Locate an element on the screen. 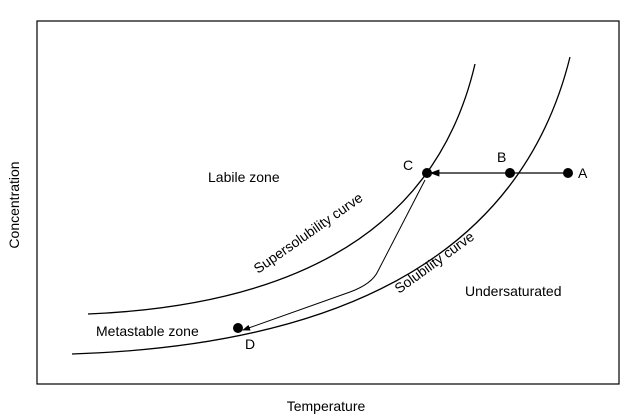  x-axis-label: Temperature is located at coordinates (326, 406).